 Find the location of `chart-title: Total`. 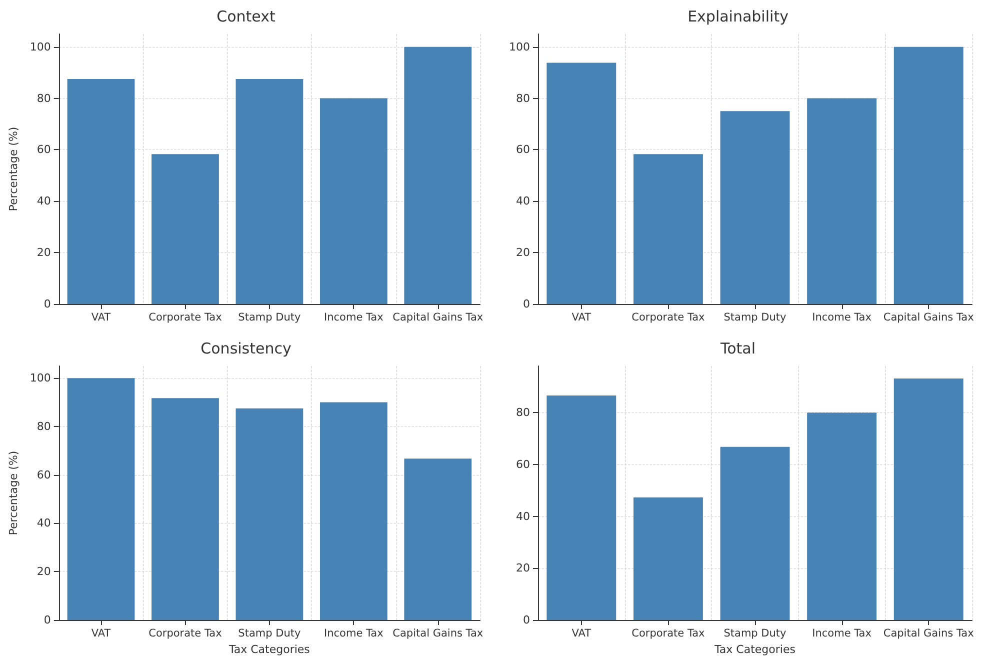

chart-title: Total is located at coordinates (737, 349).